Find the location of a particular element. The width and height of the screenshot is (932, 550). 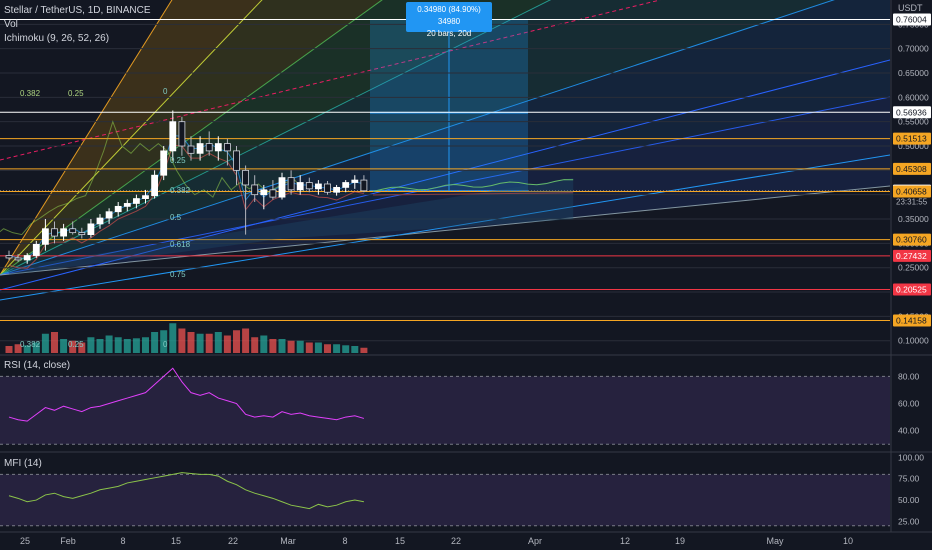

ichimoku-tenkan is located at coordinates (186, 197).